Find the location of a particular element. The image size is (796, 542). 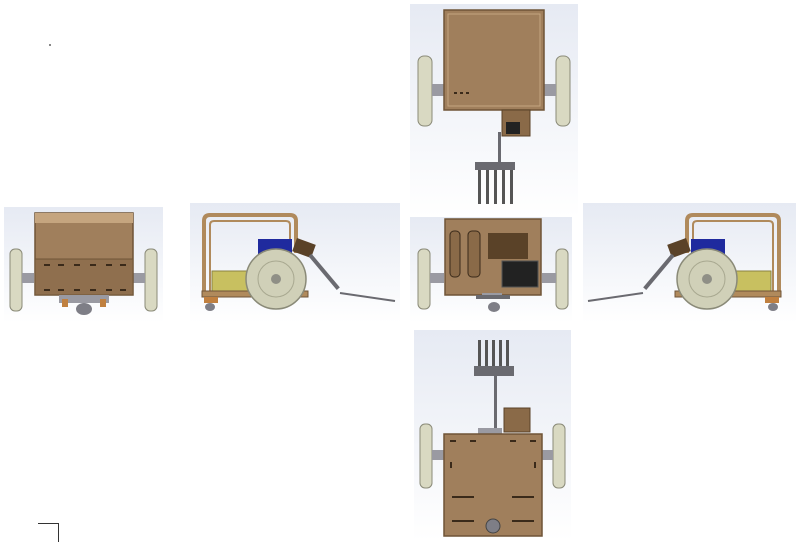

bottom-view is located at coordinates (492, 435).